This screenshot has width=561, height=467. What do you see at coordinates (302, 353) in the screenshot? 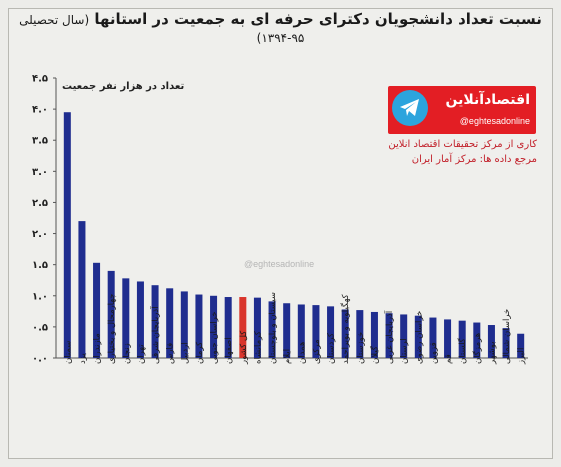
I see `x-tick-label: همدان` at bounding box center [302, 353].